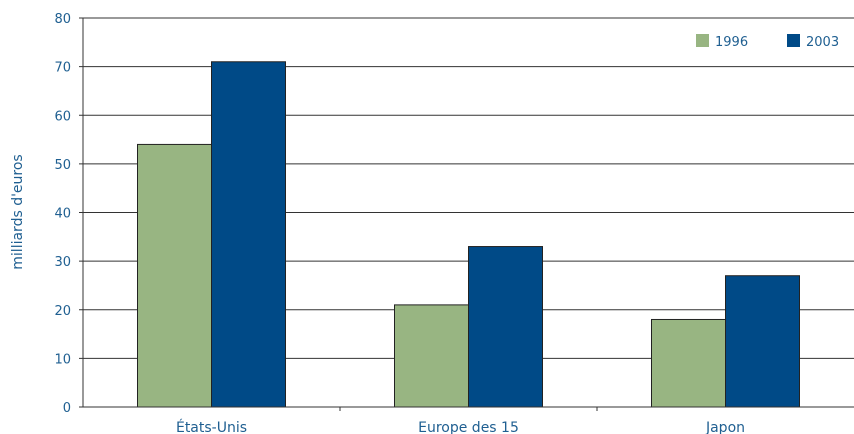 The image size is (854, 434). What do you see at coordinates (62, 359) in the screenshot?
I see `y-tick-label-10: 10` at bounding box center [62, 359].